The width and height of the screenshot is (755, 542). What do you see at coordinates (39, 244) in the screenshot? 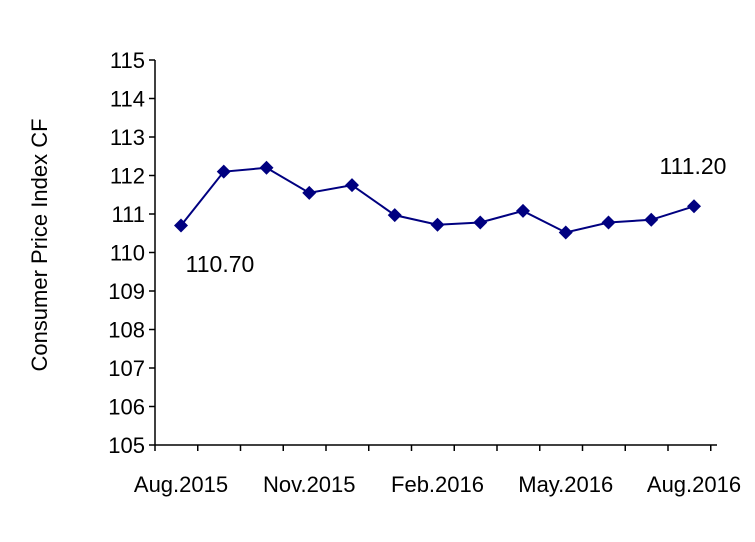
I see `y-axis-title: Consumer Price Index CF` at bounding box center [39, 244].